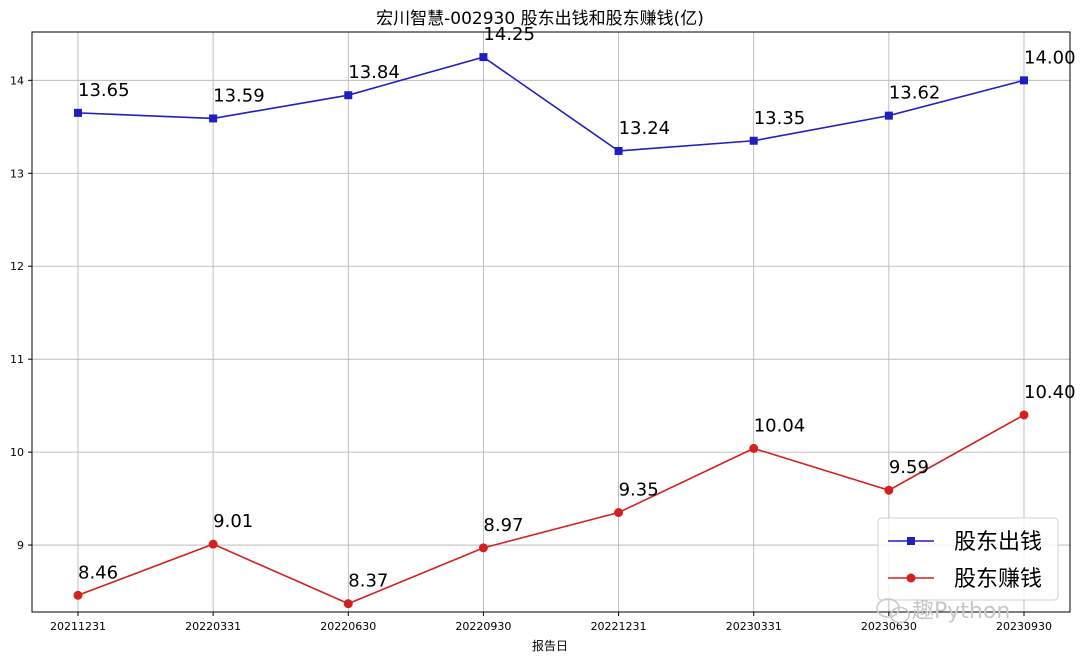 This screenshot has height=660, width=1080. Describe the element at coordinates (1050, 392) in the screenshot. I see `data-label: 10.40` at that location.